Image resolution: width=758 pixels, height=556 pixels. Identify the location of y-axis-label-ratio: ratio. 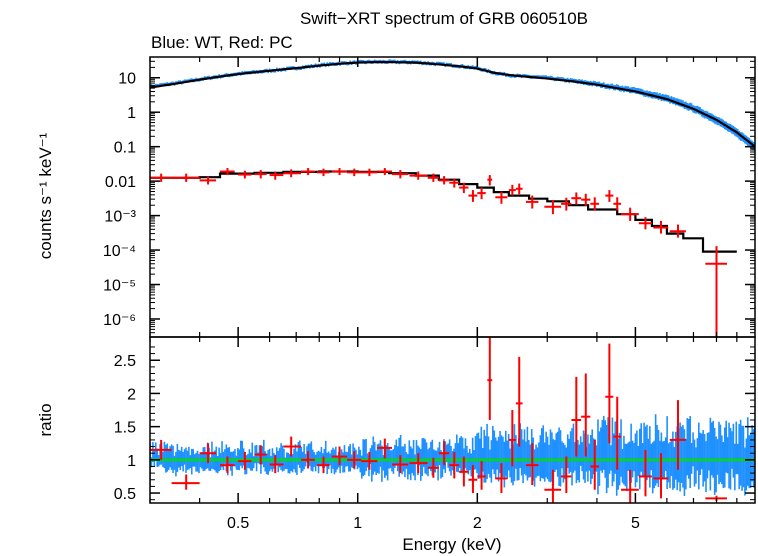
(45, 419).